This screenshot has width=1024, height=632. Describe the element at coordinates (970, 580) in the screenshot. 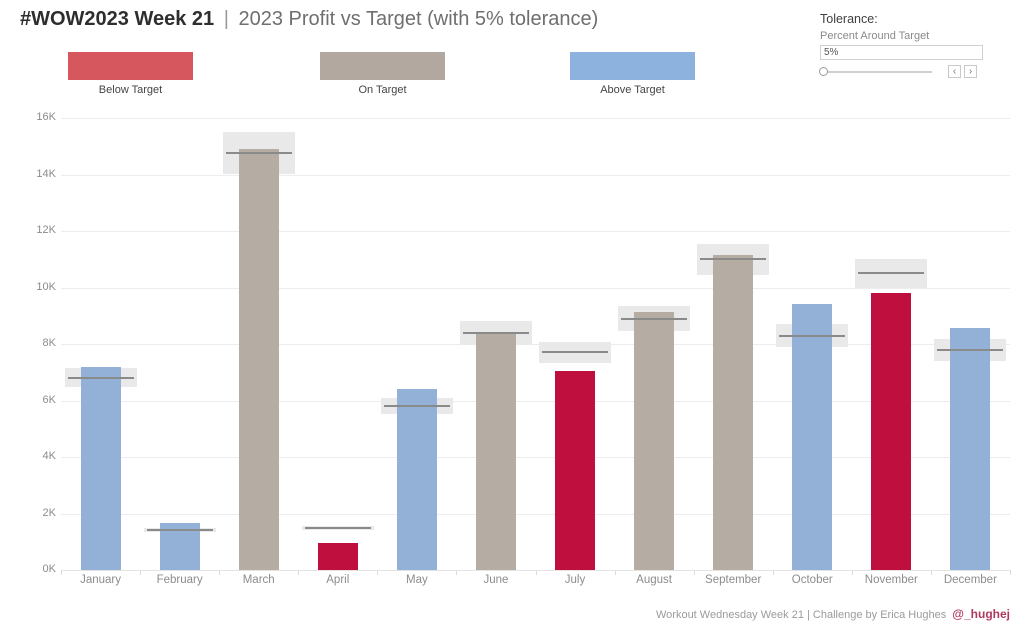

I see `x-axis-label-december: December` at that location.